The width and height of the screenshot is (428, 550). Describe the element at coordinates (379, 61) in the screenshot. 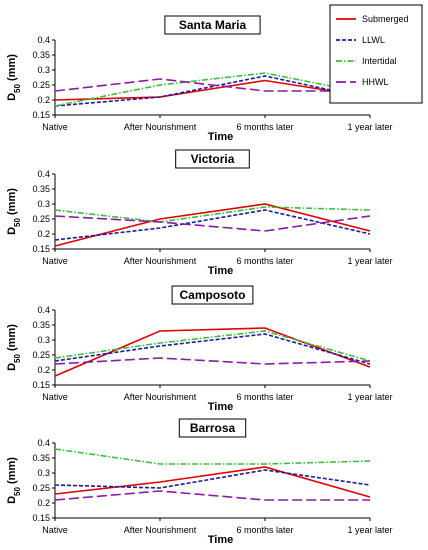

I see `legend-label-intertidal: Intertidal` at that location.